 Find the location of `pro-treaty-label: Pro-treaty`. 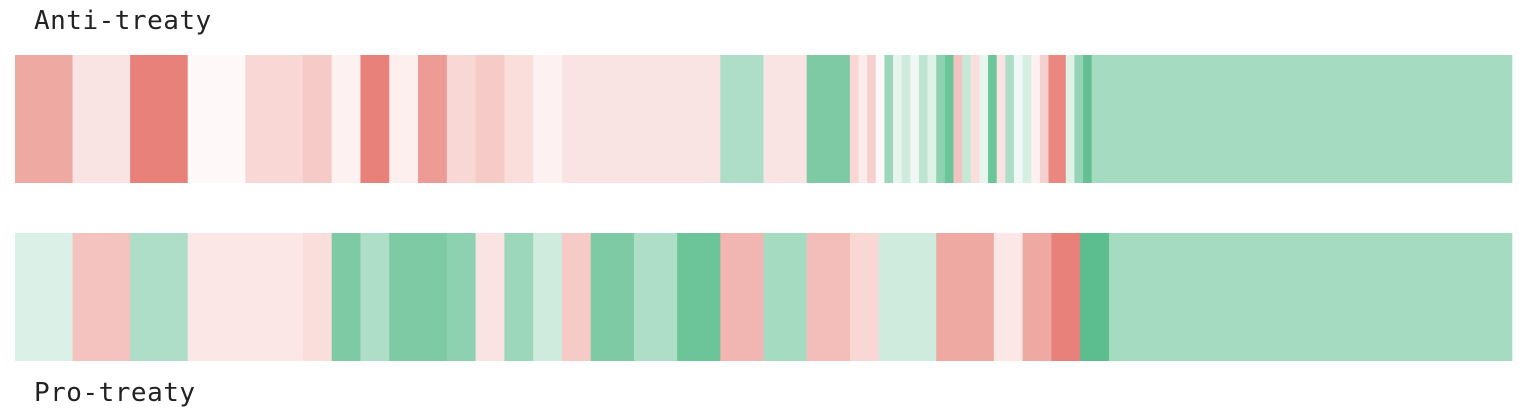

pro-treaty-label: Pro-treaty is located at coordinates (115, 393).